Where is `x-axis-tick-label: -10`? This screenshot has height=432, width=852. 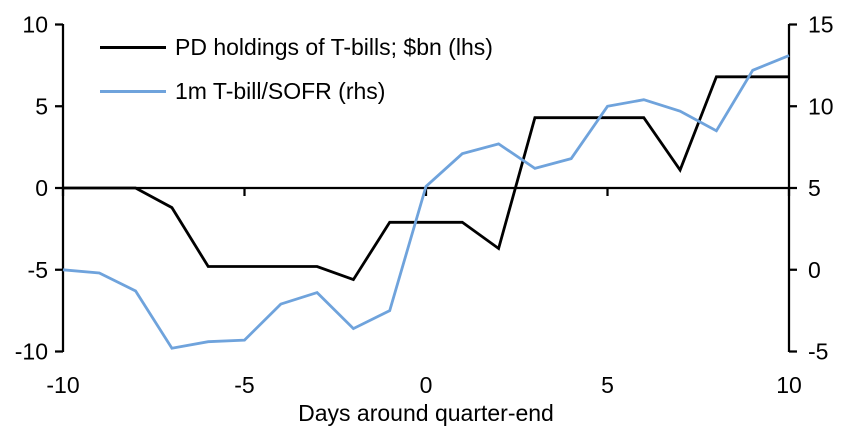
x-axis-tick-label: -10 is located at coordinates (62, 385).